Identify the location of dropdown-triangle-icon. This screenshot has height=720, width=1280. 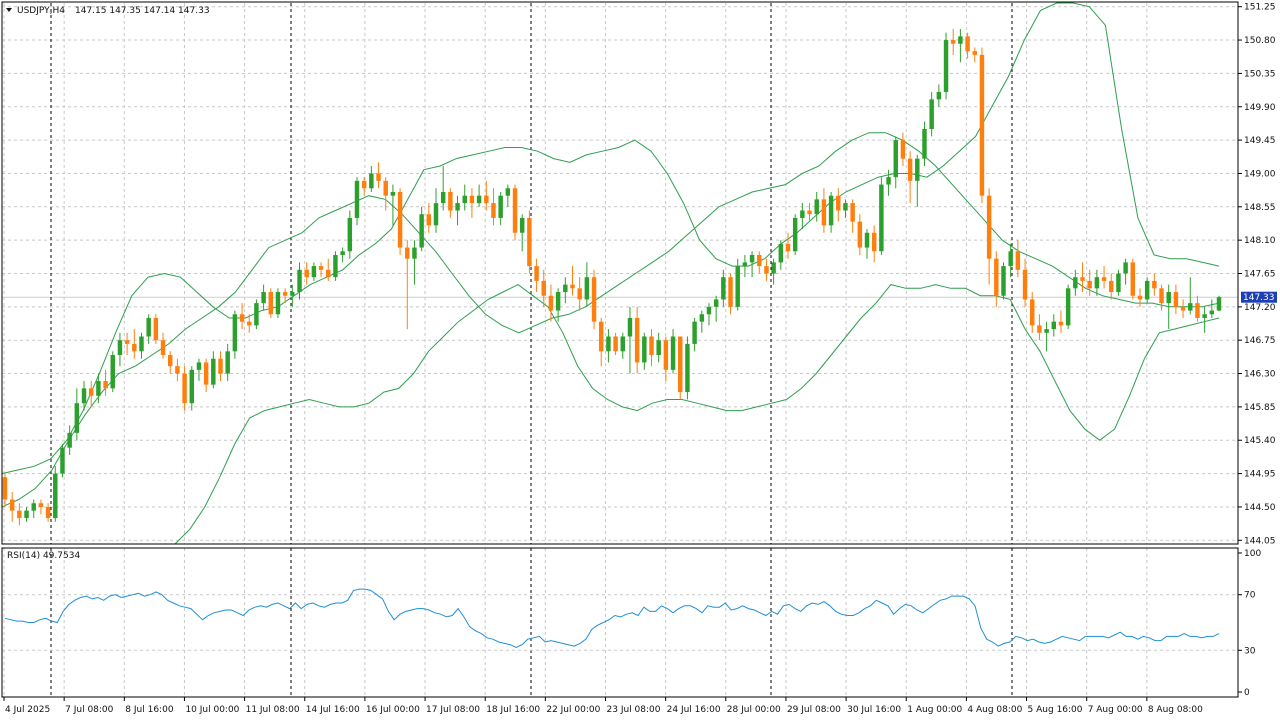
(9, 10).